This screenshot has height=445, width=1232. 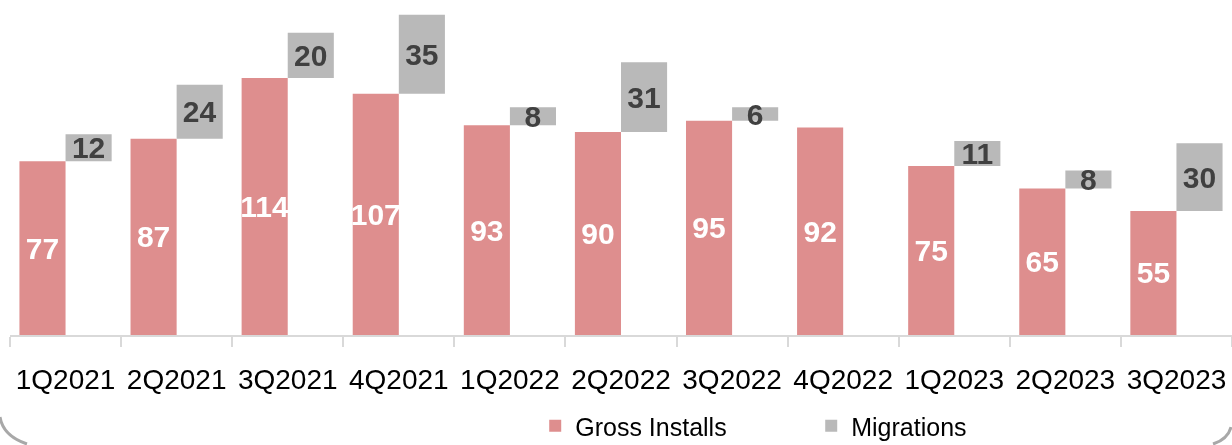 I want to click on x-tick-label: 4Q2021, so click(x=399, y=379).